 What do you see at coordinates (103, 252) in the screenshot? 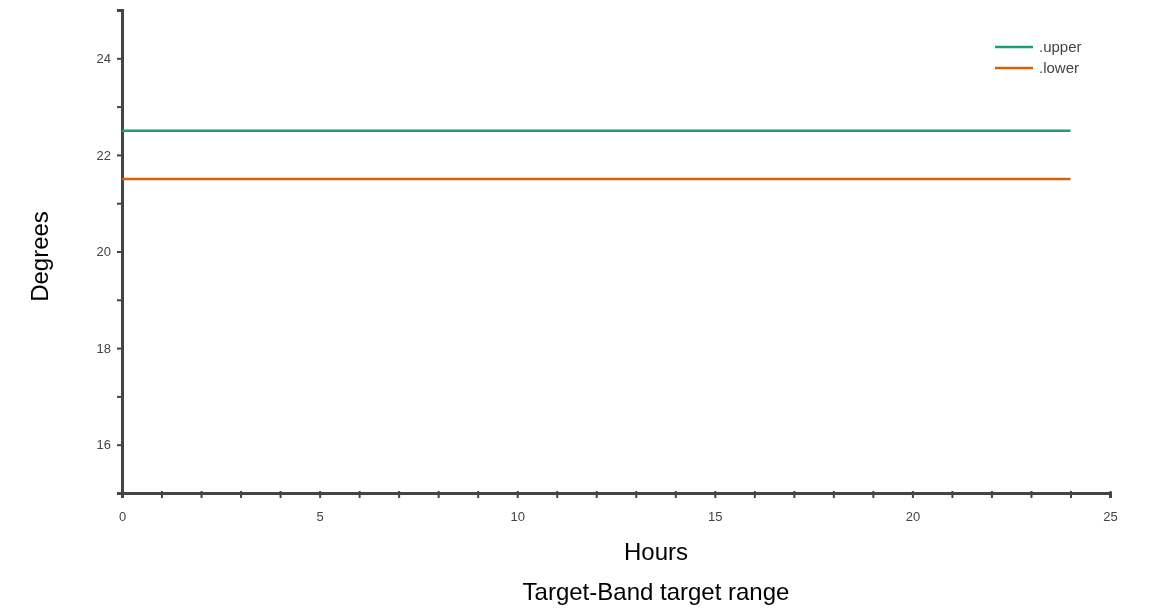
I see `y-tick-label: 20` at bounding box center [103, 252].